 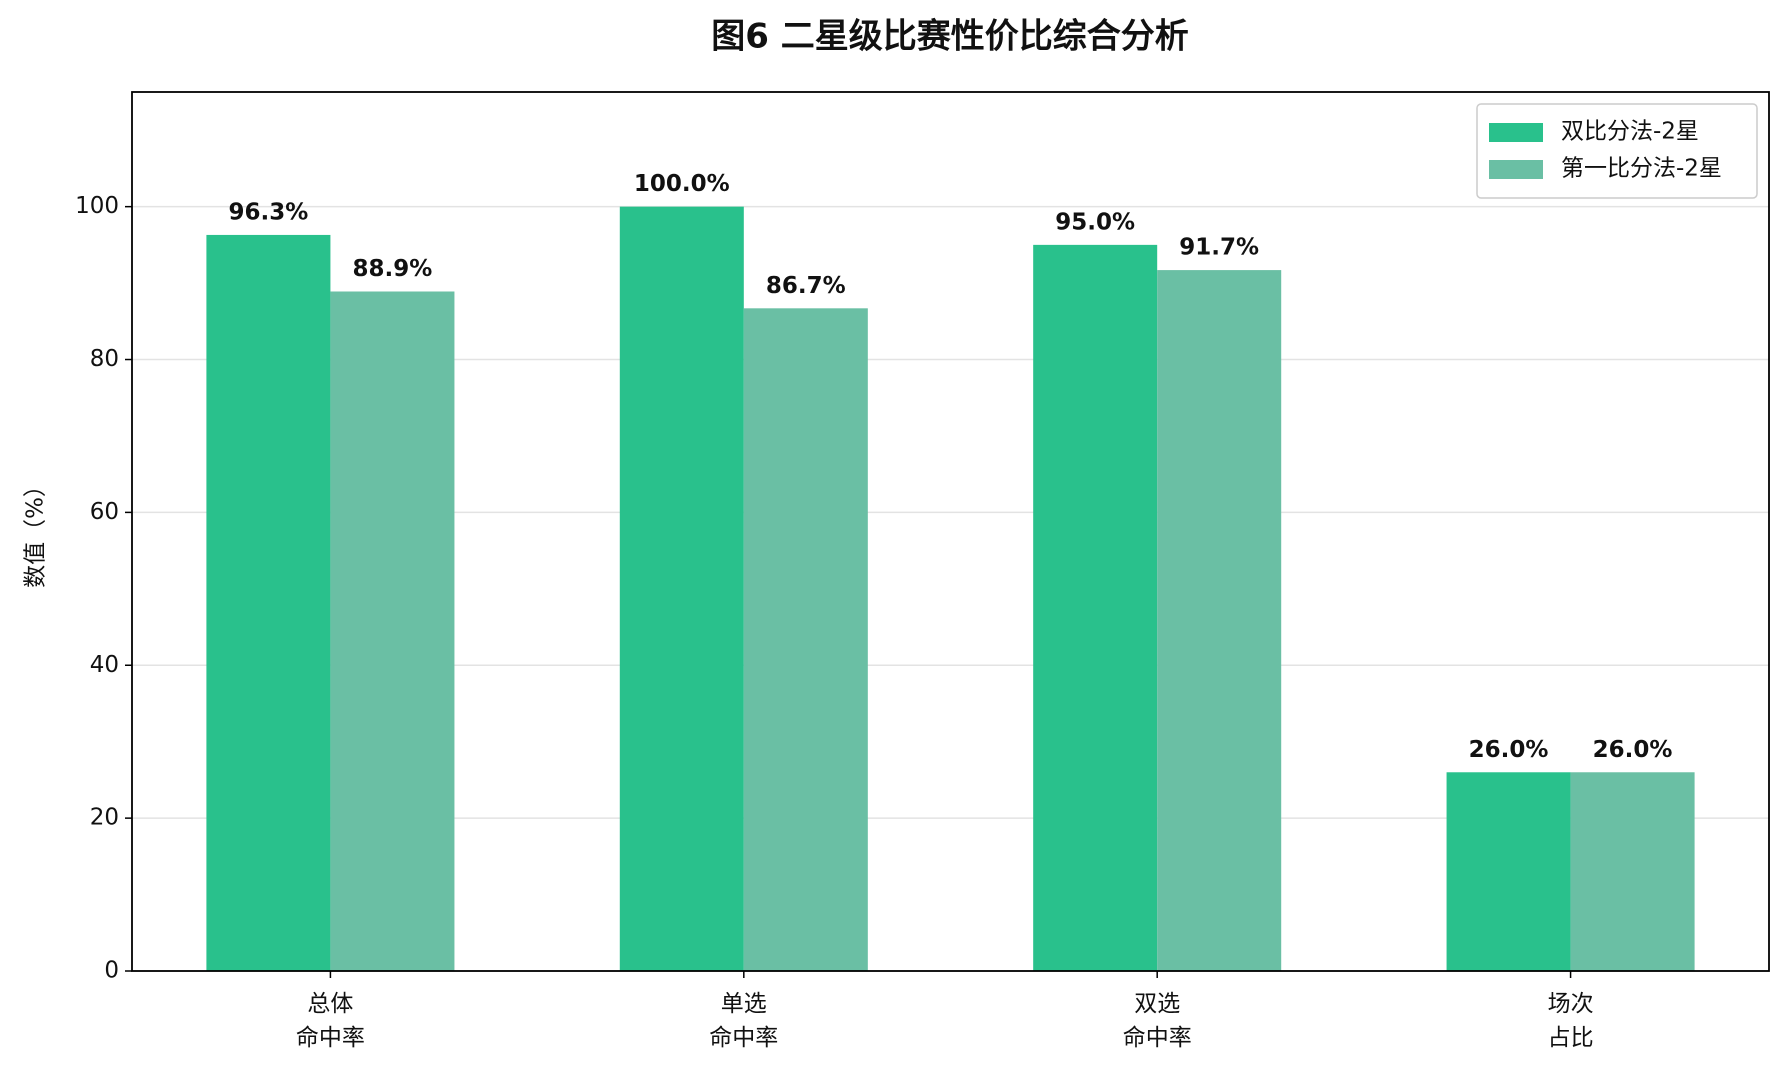 What do you see at coordinates (330, 1021) in the screenshot?
I see `x-tick-label: 总体命中率` at bounding box center [330, 1021].